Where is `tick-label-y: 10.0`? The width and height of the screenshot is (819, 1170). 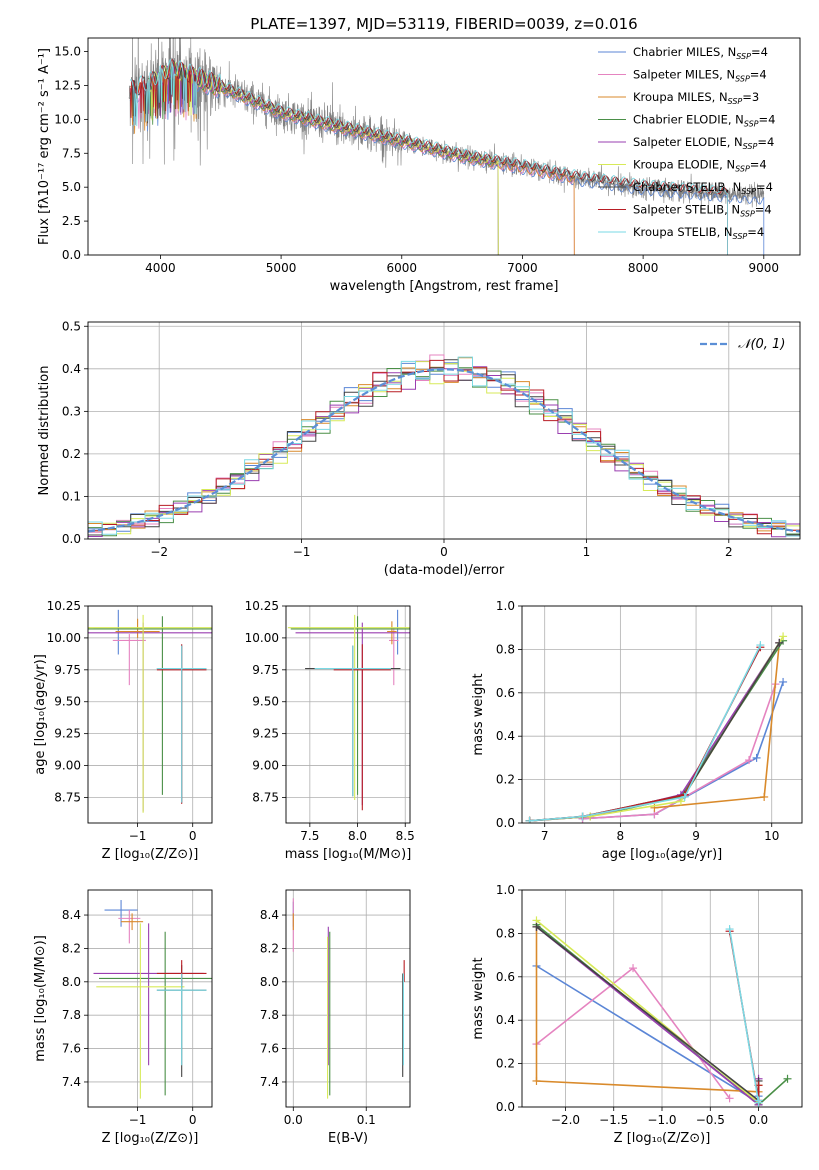
tick-label-y: 10.0 is located at coordinates (67, 119).